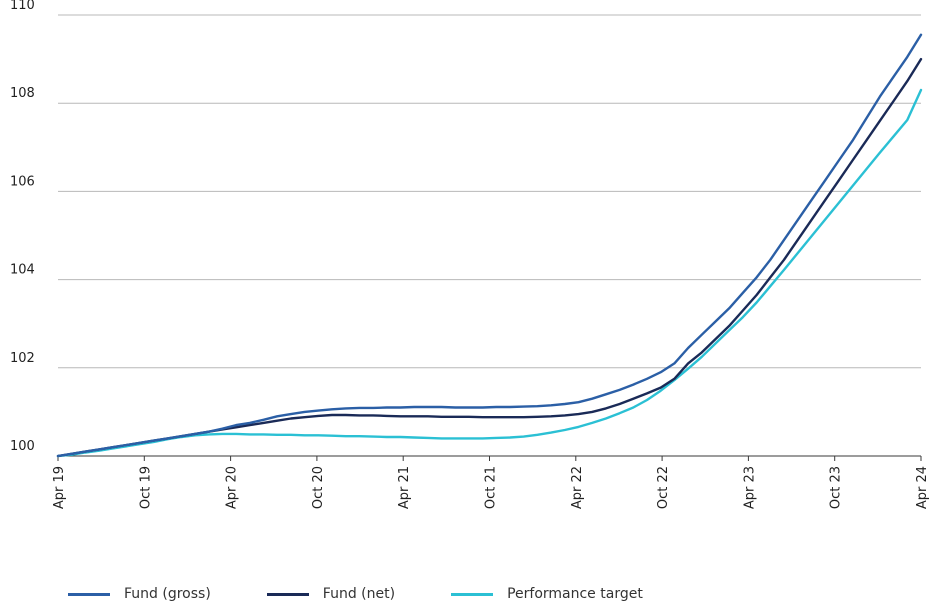  Describe the element at coordinates (749, 487) in the screenshot. I see `x-tick-label: Apr 23` at that location.